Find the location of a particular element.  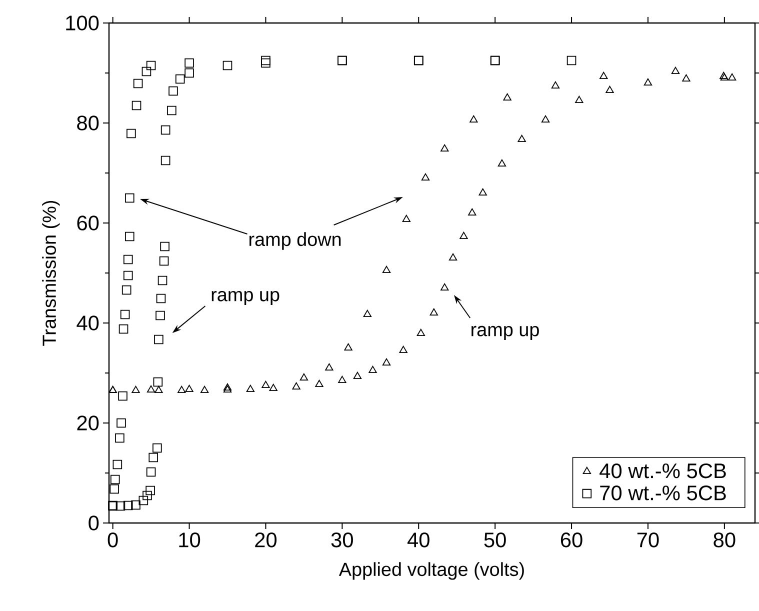

x-tick-label: 10 is located at coordinates (189, 540).